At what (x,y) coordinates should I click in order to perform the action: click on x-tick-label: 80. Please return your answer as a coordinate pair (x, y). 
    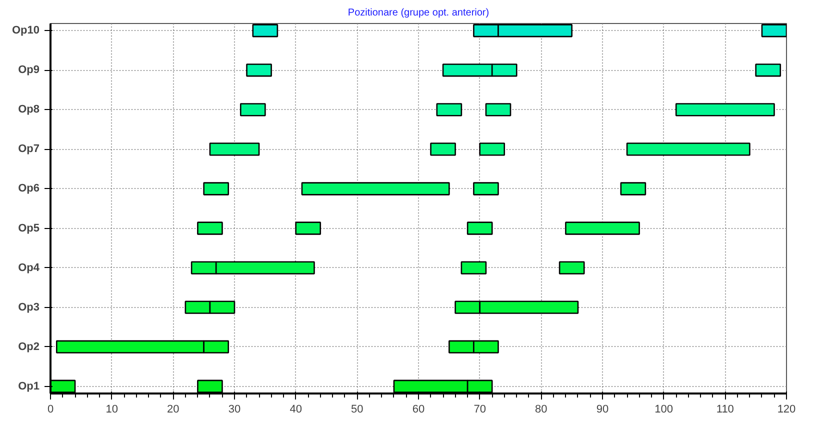
    Looking at the image, I should click on (541, 410).